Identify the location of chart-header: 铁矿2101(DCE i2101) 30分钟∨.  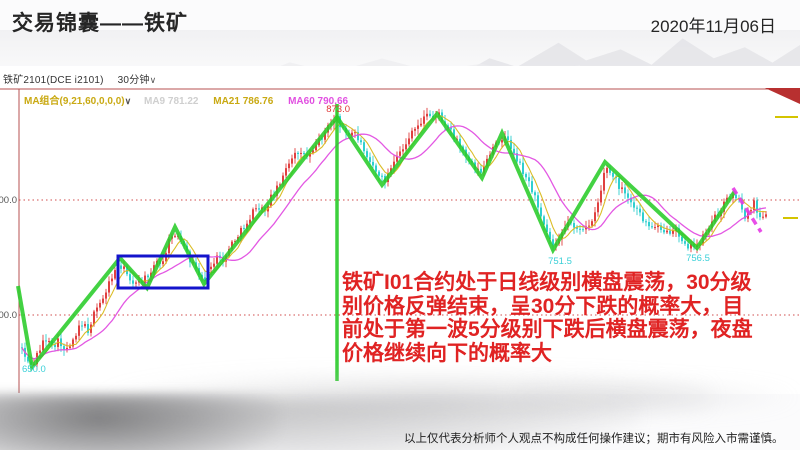
(79, 78).